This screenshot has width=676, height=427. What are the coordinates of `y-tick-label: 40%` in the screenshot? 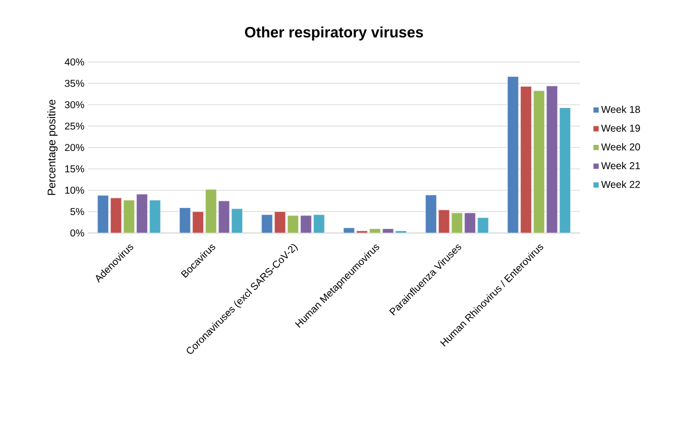 It's located at (74, 62).